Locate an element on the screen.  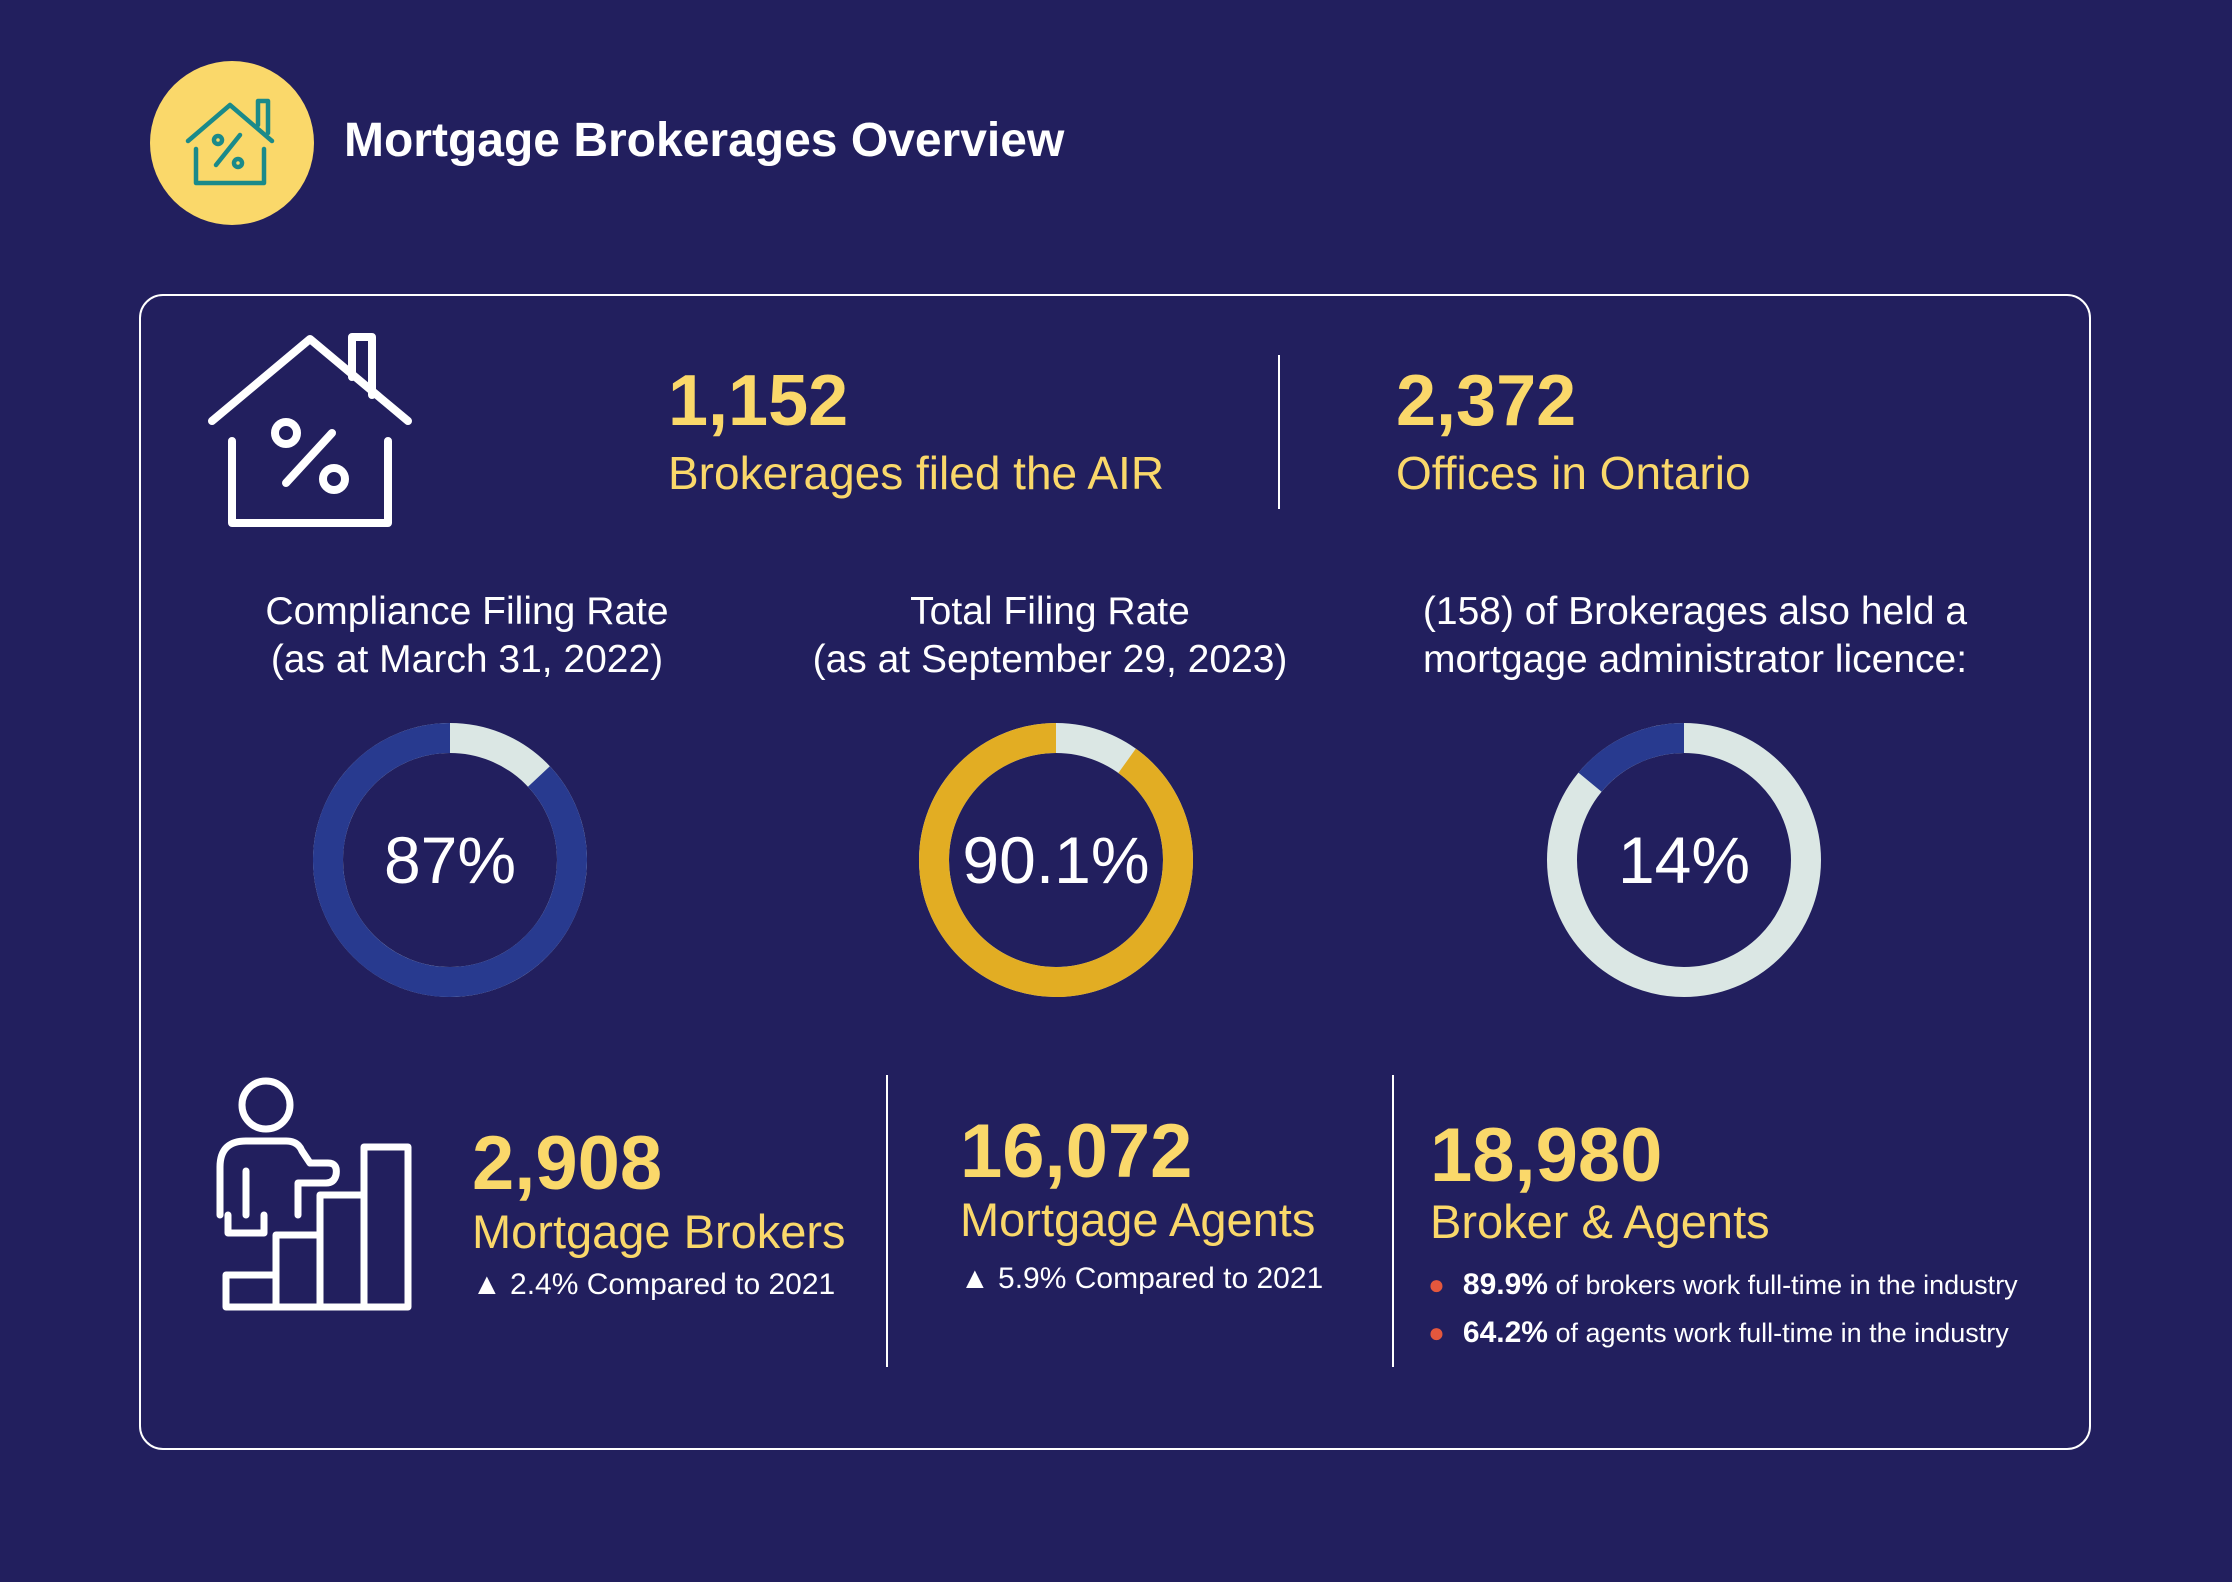
total-caption-line2: (as at September 29, 2023) is located at coordinates (1050, 659).